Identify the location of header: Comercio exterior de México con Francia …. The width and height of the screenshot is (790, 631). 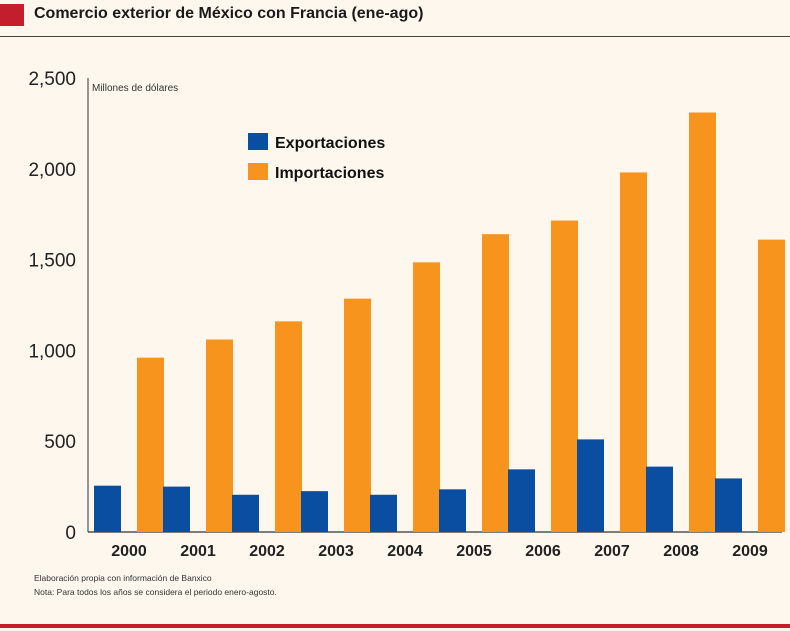
(395, 14).